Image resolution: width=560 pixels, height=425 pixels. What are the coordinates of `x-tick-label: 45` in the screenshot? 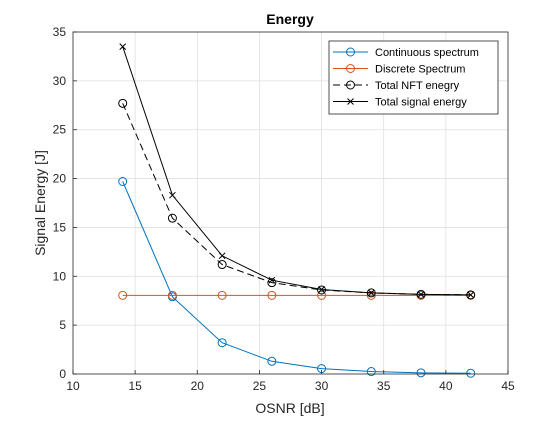 It's located at (508, 386).